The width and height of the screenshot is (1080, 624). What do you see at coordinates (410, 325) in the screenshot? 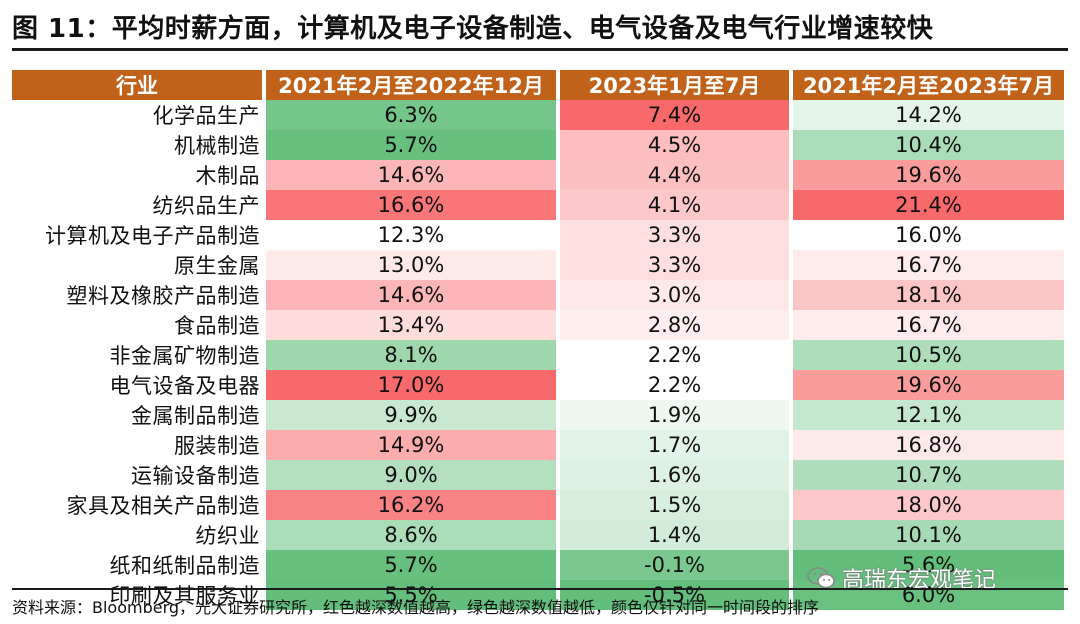
I see `period-1-cell: 13.4%` at bounding box center [410, 325].